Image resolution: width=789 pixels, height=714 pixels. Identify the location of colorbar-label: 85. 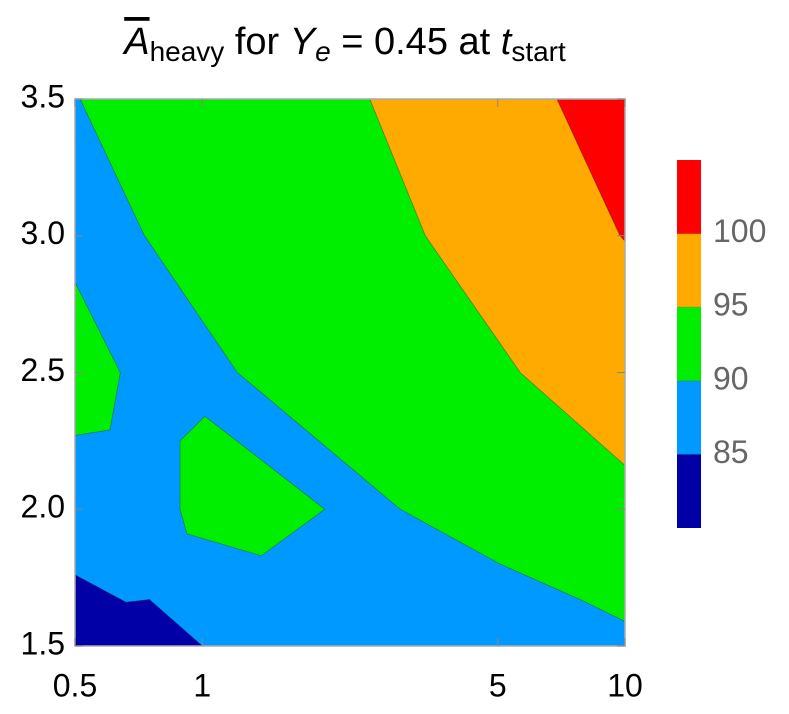
(731, 452).